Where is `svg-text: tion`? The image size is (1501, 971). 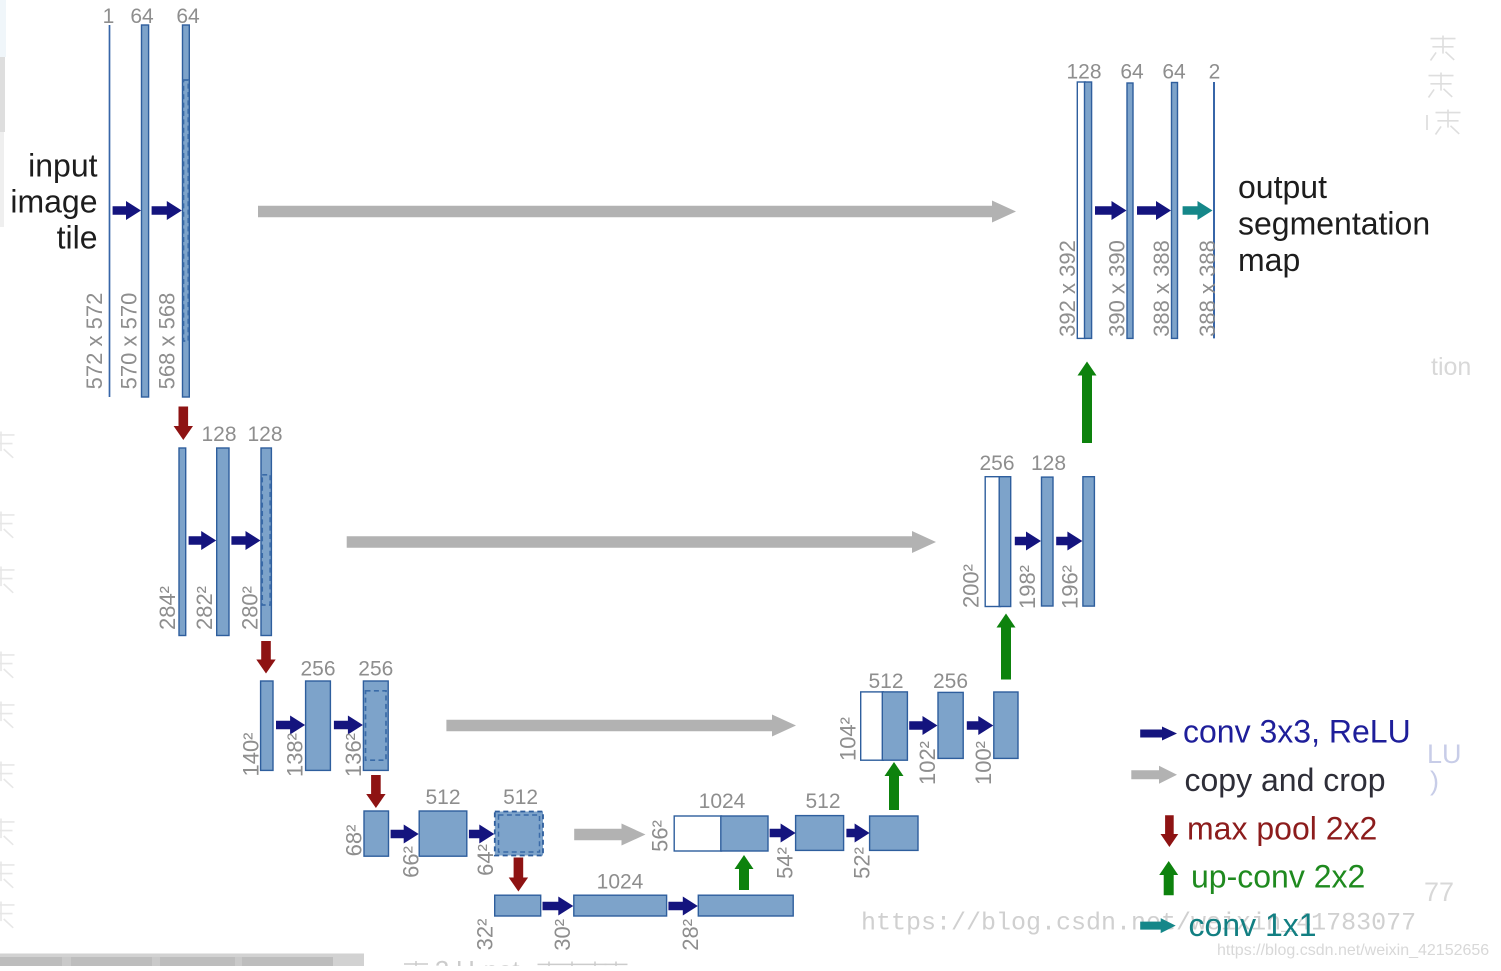 svg-text: tion is located at coordinates (1451, 367).